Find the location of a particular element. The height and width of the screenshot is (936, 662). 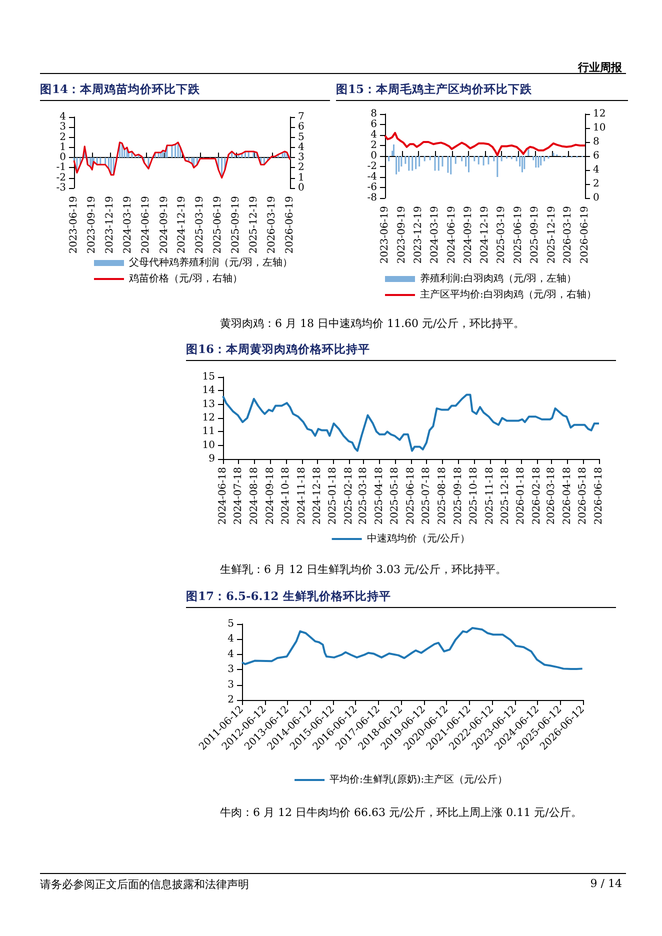

x-tick-label: 2025-08-18 is located at coordinates (442, 496).